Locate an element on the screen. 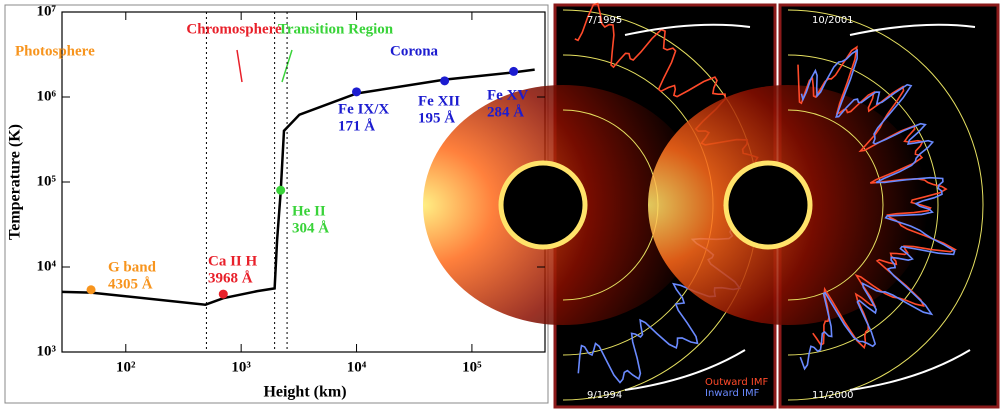  annotation: Corona is located at coordinates (414, 51).